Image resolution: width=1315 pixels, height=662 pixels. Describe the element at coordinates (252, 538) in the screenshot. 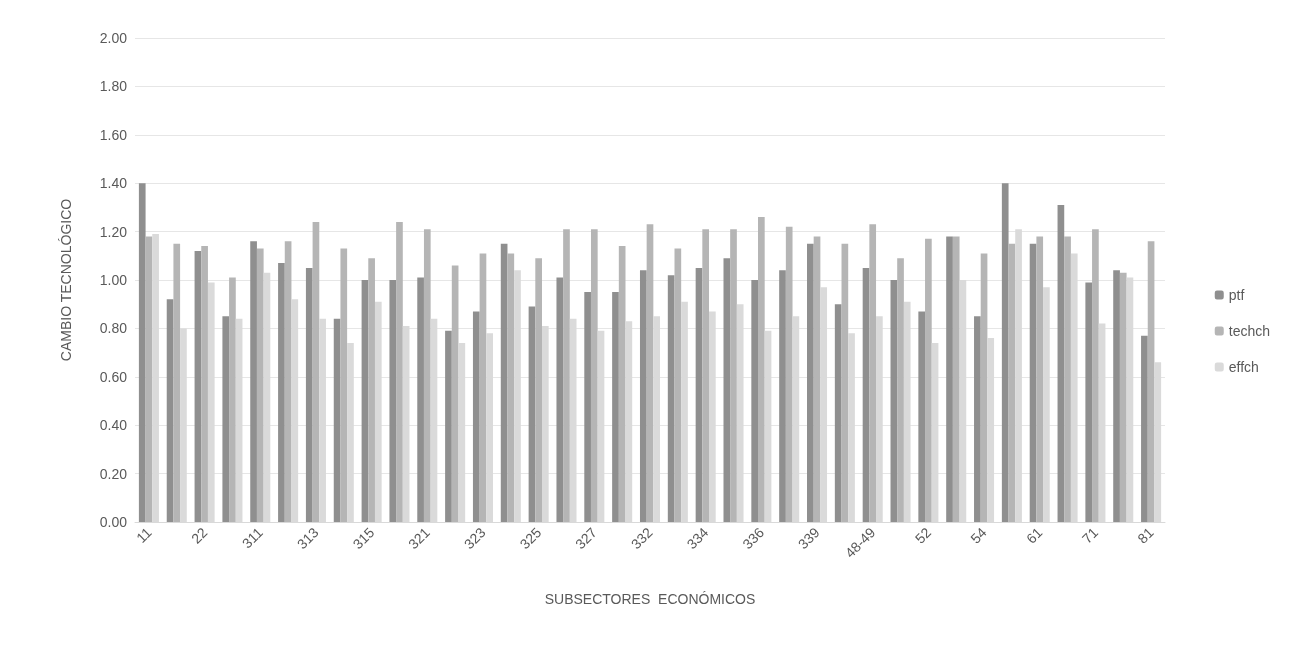

I see `x-tick-label: 311` at that location.